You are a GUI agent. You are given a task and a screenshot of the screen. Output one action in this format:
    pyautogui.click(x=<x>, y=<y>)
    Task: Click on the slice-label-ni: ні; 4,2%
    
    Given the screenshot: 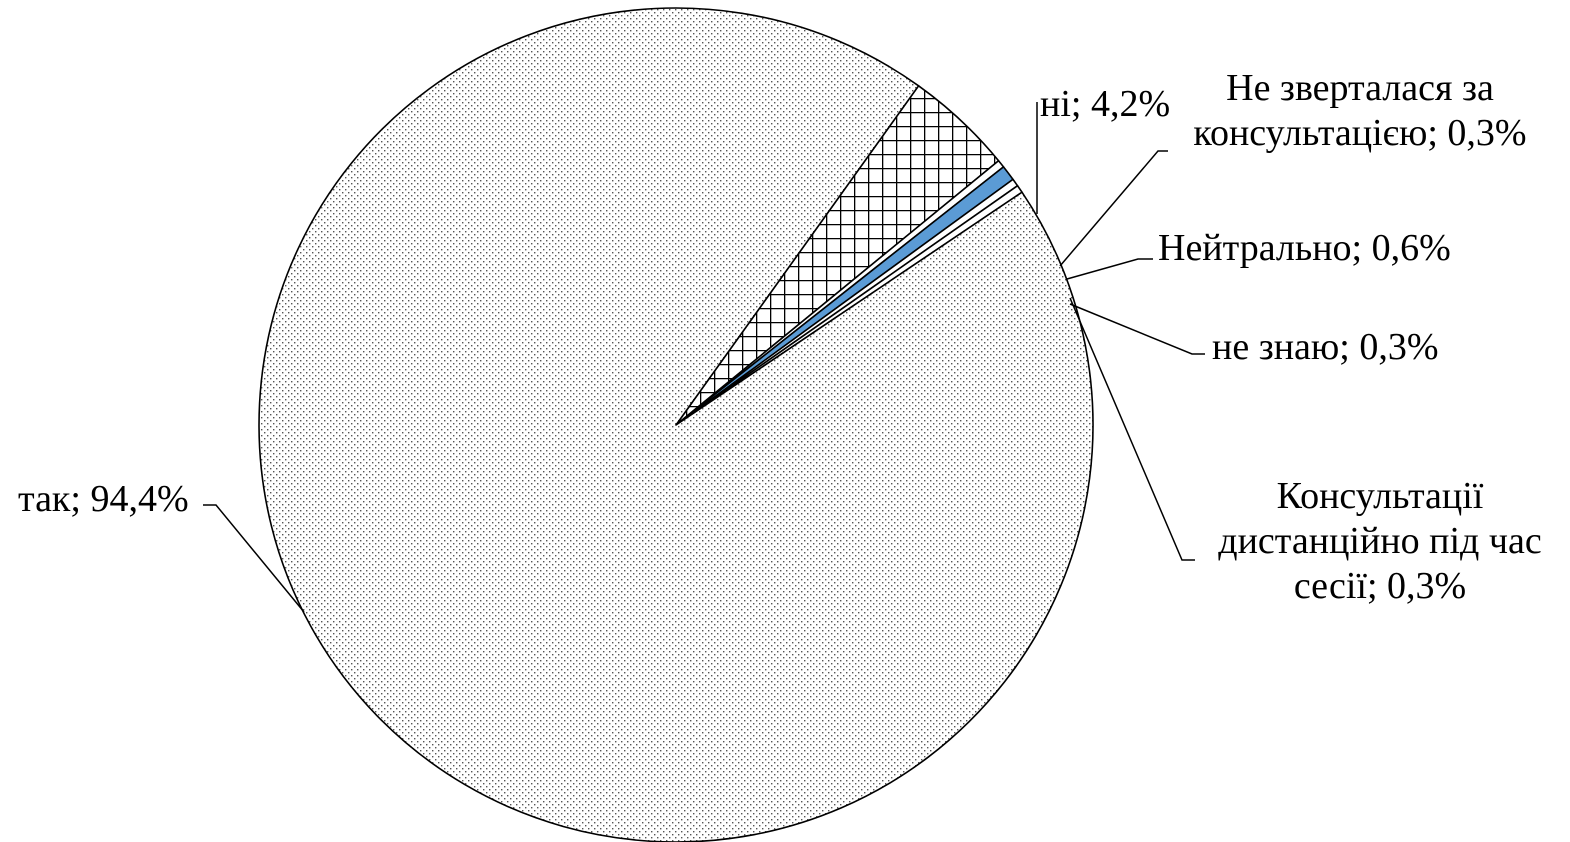 What is the action you would take?
    pyautogui.click(x=1105, y=104)
    